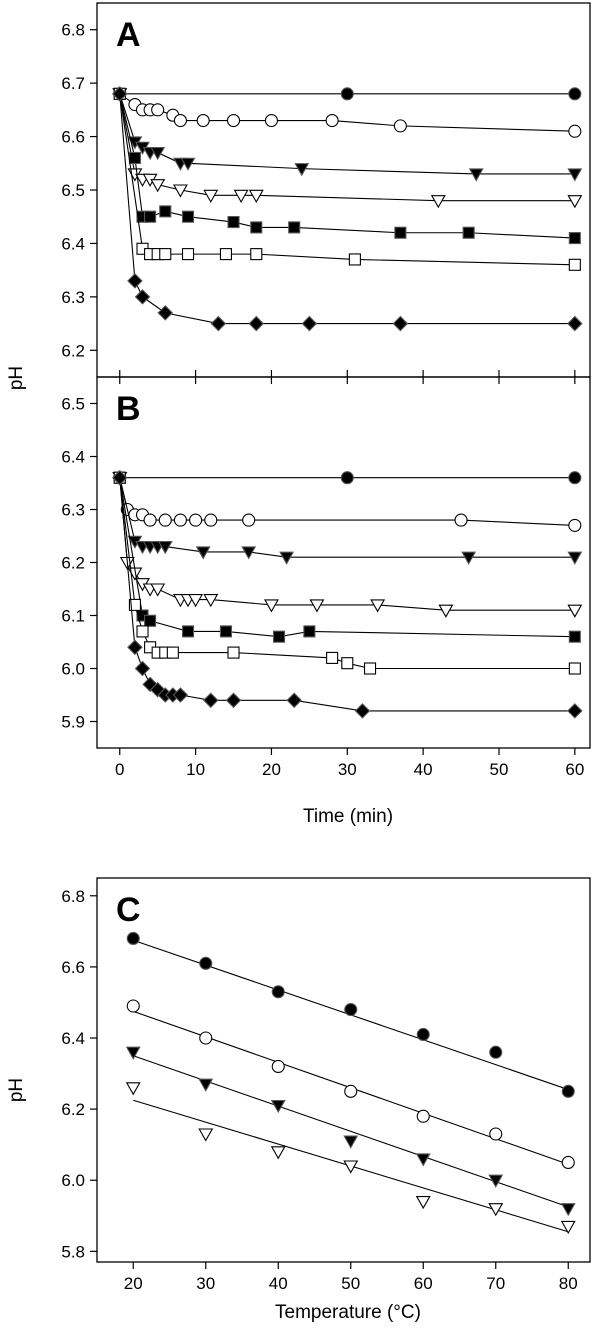  Describe the element at coordinates (128, 910) in the screenshot. I see `panel-letter: C` at that location.